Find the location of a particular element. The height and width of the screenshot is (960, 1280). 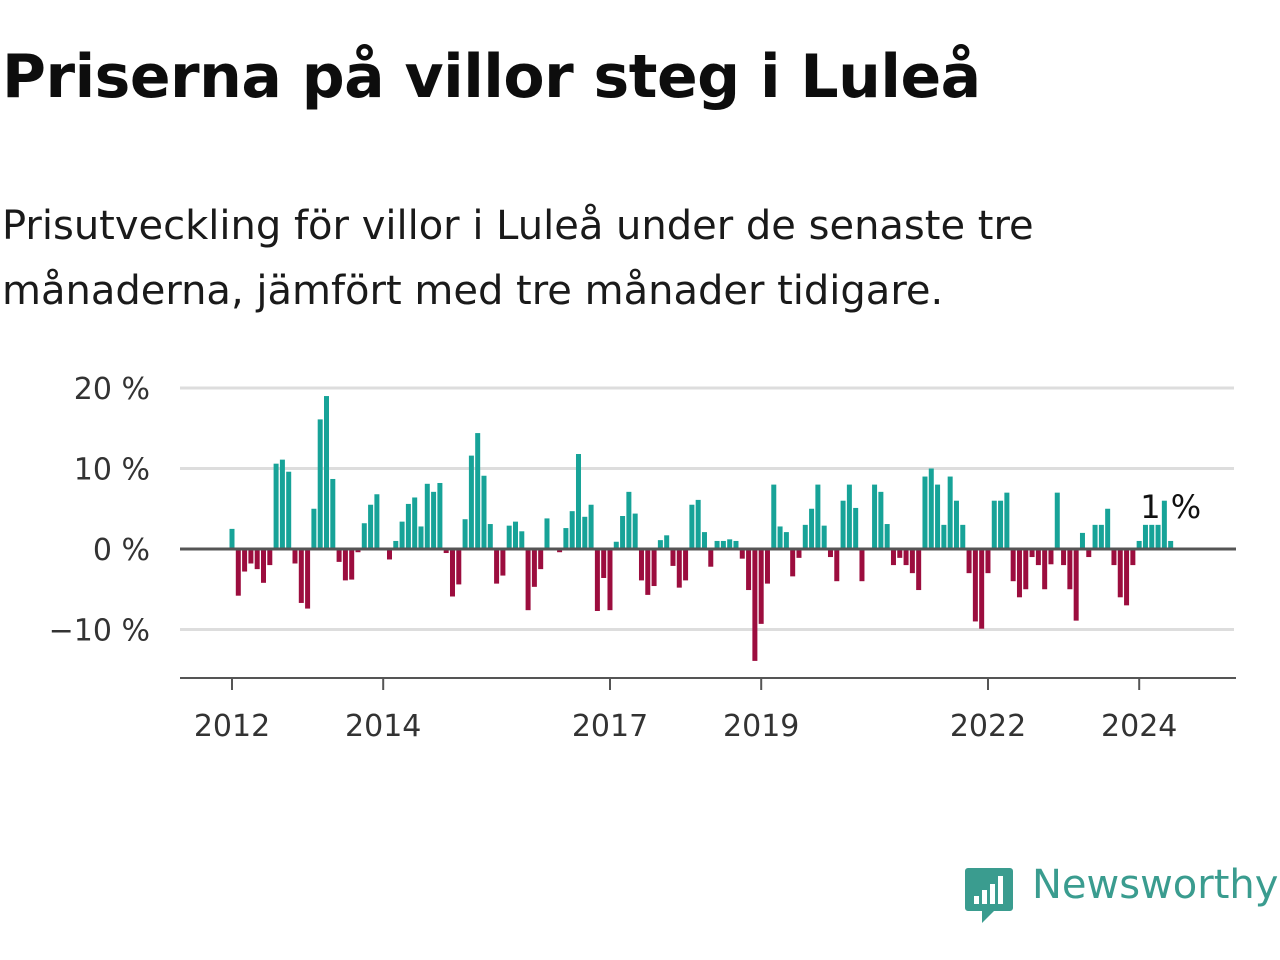

y-tick-label: −10 % is located at coordinates (99, 631).